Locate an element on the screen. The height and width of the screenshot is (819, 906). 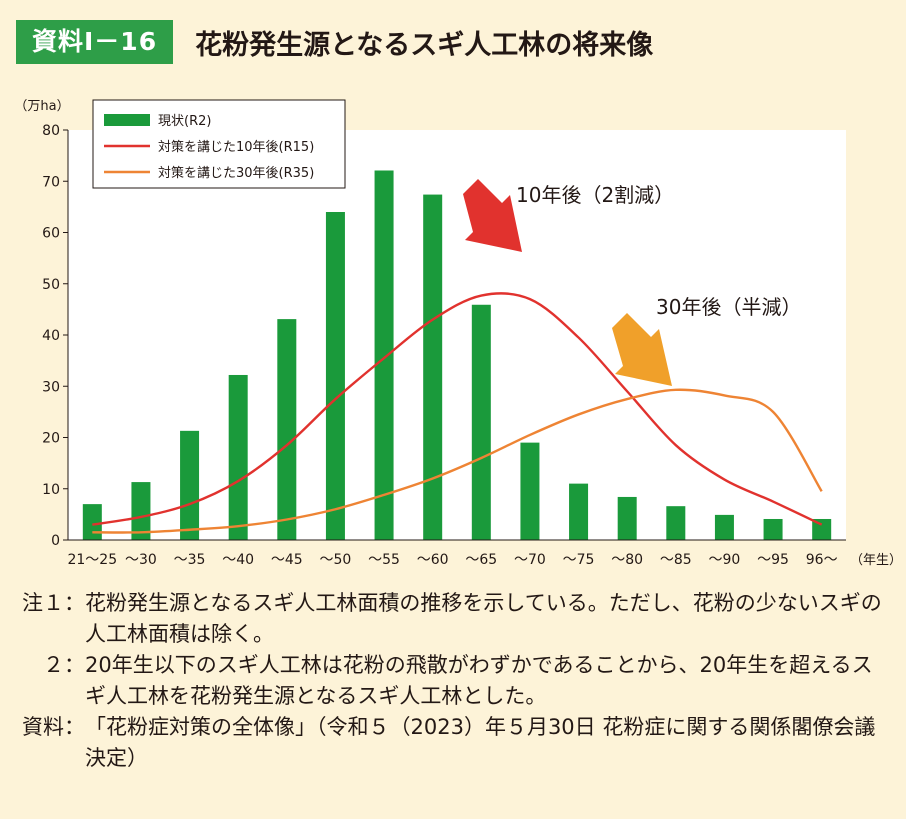
x-tick-label: ～80 is located at coordinates (627, 560).